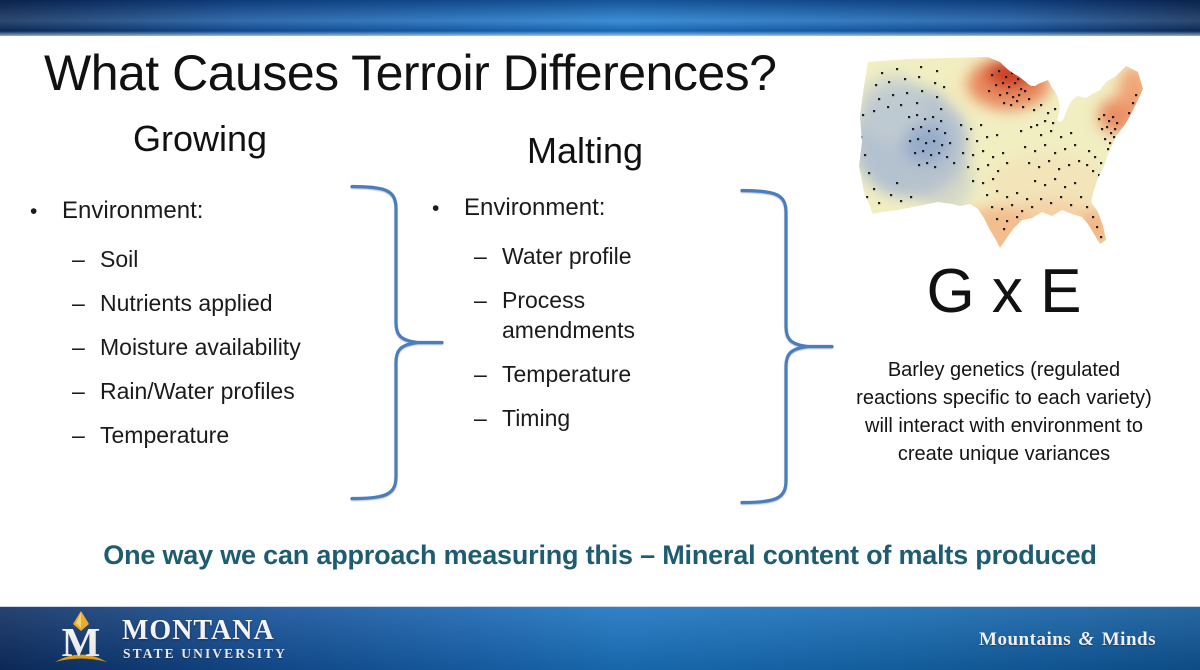 The image size is (1200, 670). Describe the element at coordinates (600, 18) in the screenshot. I see `top-banner-bar` at that location.